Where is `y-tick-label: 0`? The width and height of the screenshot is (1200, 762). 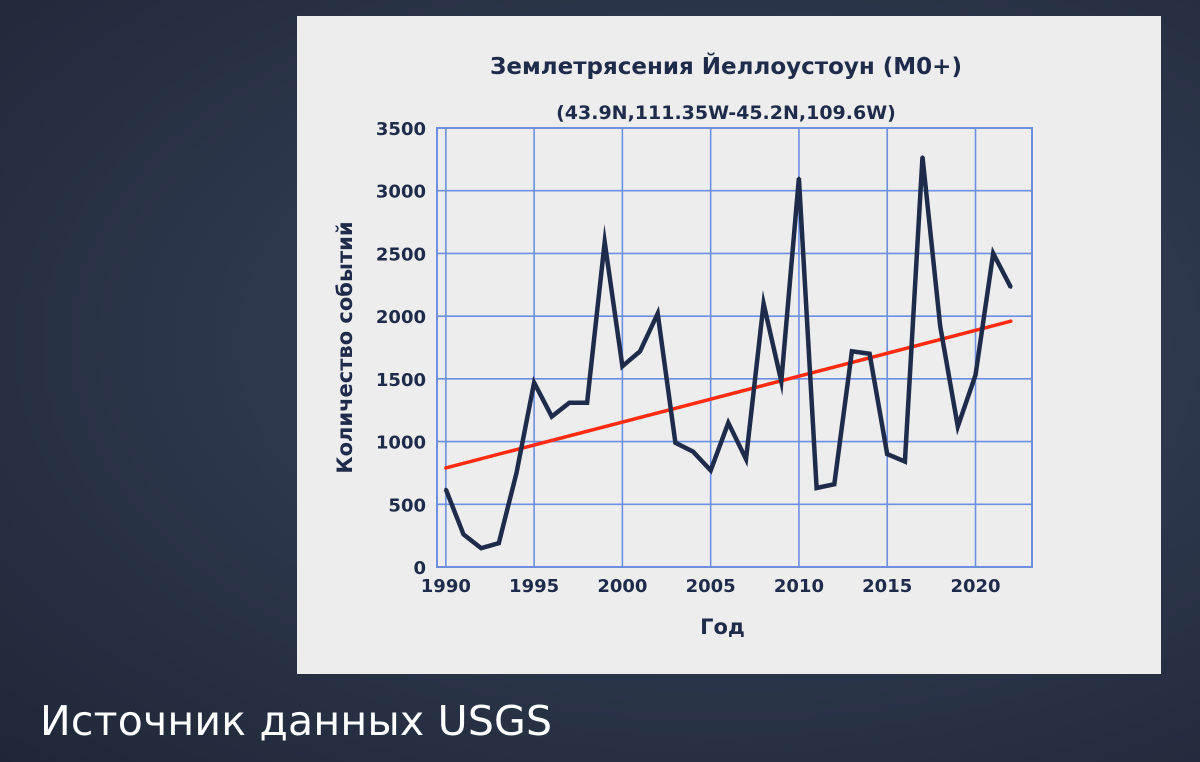 y-tick-label: 0 is located at coordinates (419, 568).